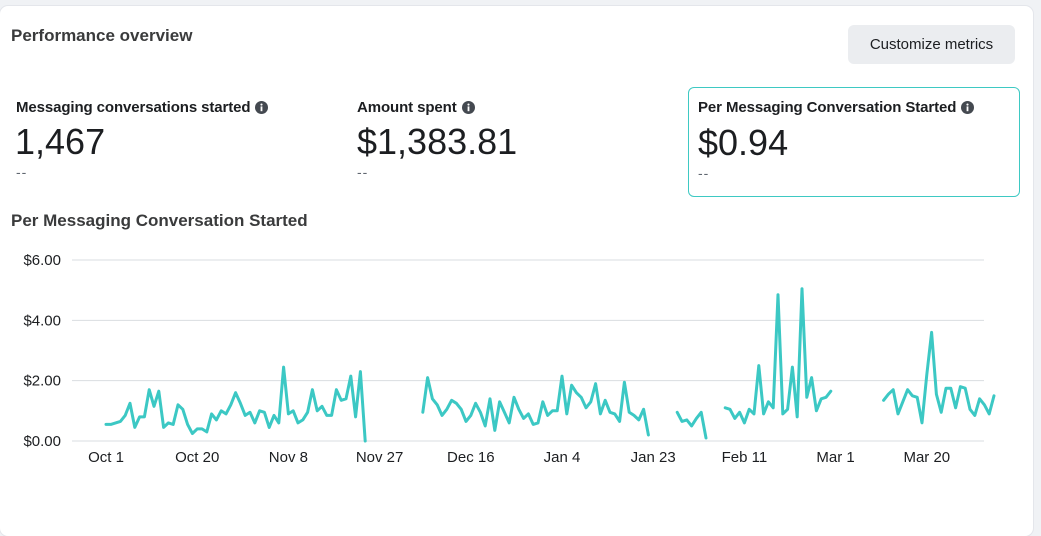 The height and width of the screenshot is (536, 1041). What do you see at coordinates (102, 35) in the screenshot?
I see `panel-title: Performance overview` at bounding box center [102, 35].